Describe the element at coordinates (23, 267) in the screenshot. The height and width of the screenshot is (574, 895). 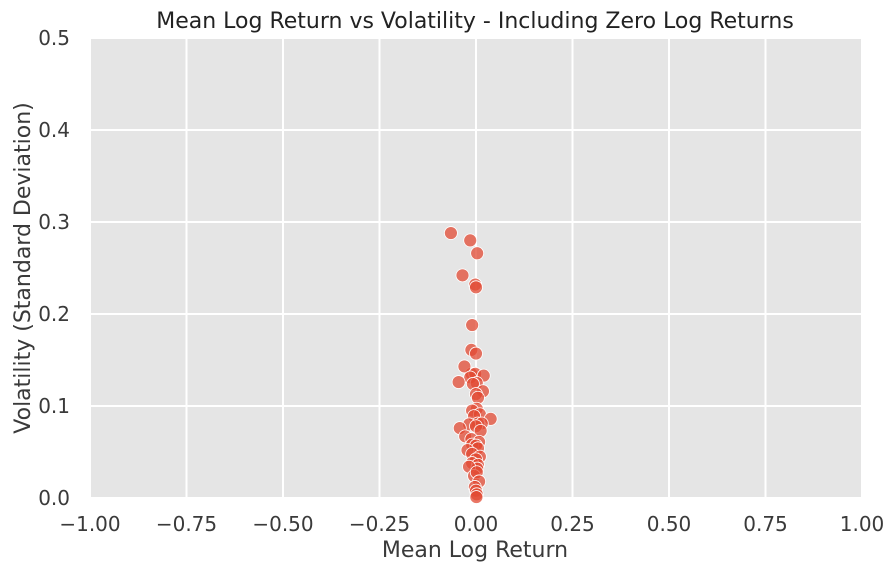
I see `y-axis-label: Volatility (Standard Deviation)` at that location.